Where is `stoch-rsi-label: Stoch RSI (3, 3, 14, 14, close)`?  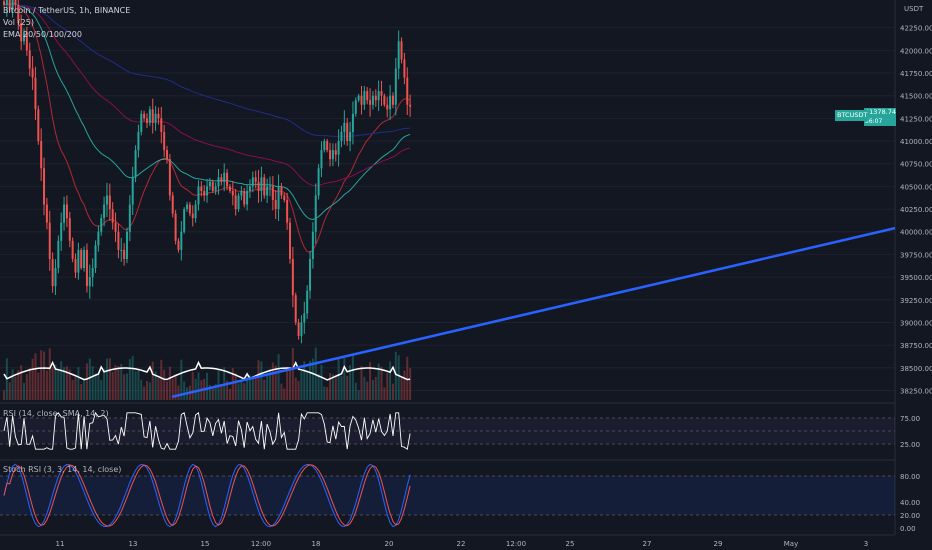
stoch-rsi-label: Stoch RSI (3, 3, 14, 14, close) is located at coordinates (62, 469).